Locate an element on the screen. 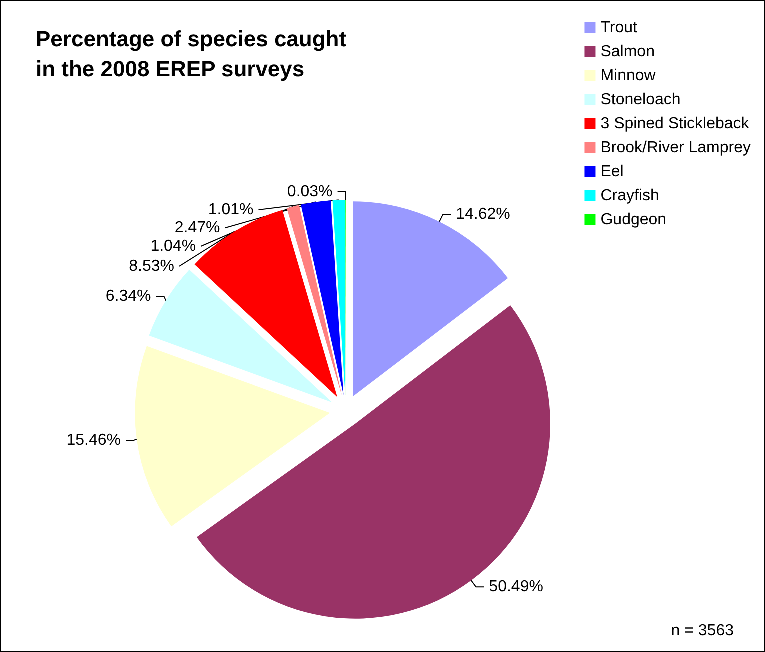  legend-label: 3 Spined Stickleback is located at coordinates (675, 124).